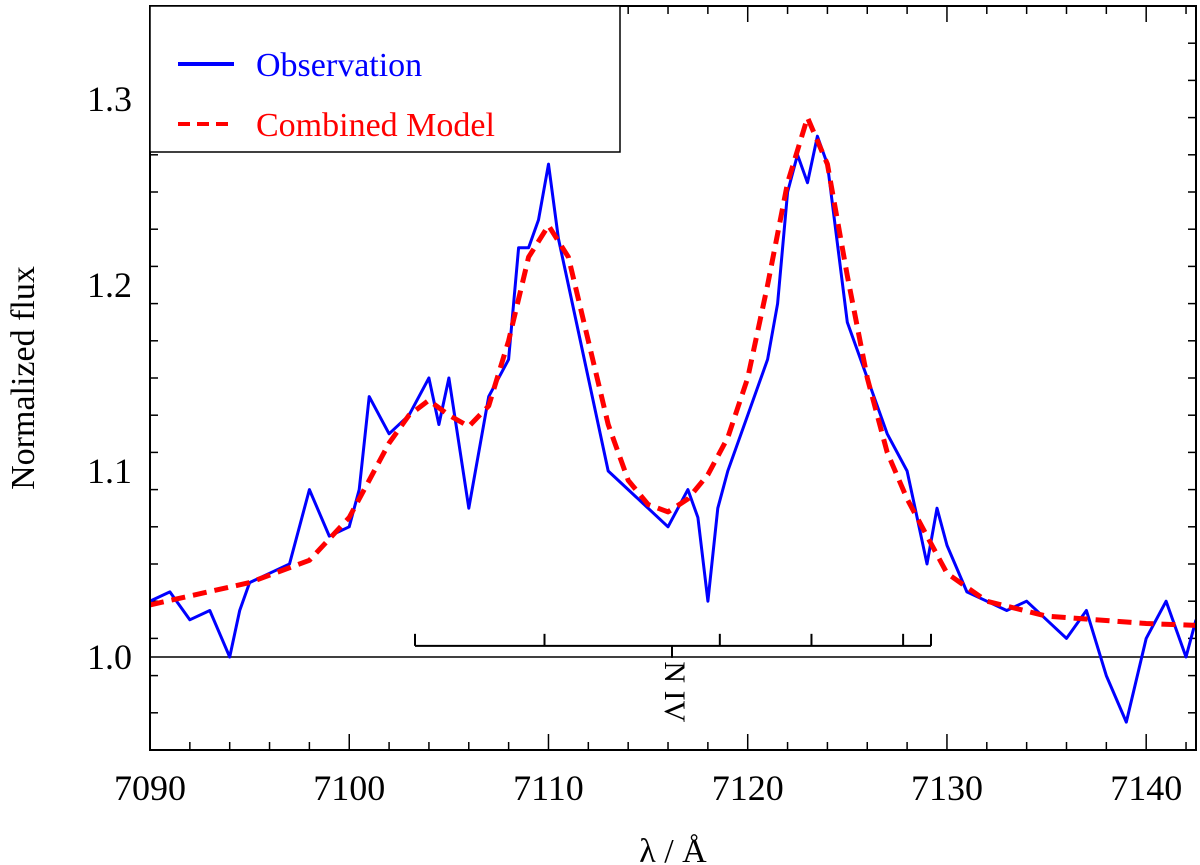 This screenshot has width=1200, height=865. Describe the element at coordinates (349, 788) in the screenshot. I see `x-tick-label: 7100` at that location.